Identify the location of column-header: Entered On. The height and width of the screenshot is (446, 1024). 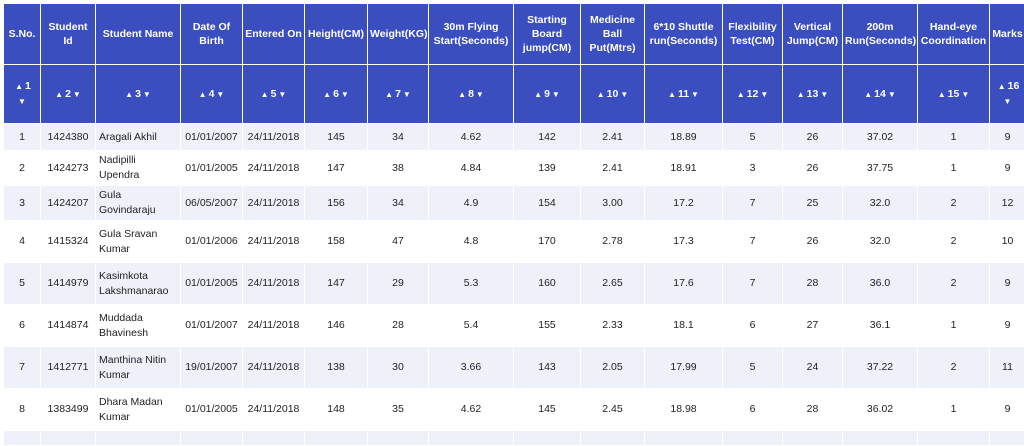
(274, 34).